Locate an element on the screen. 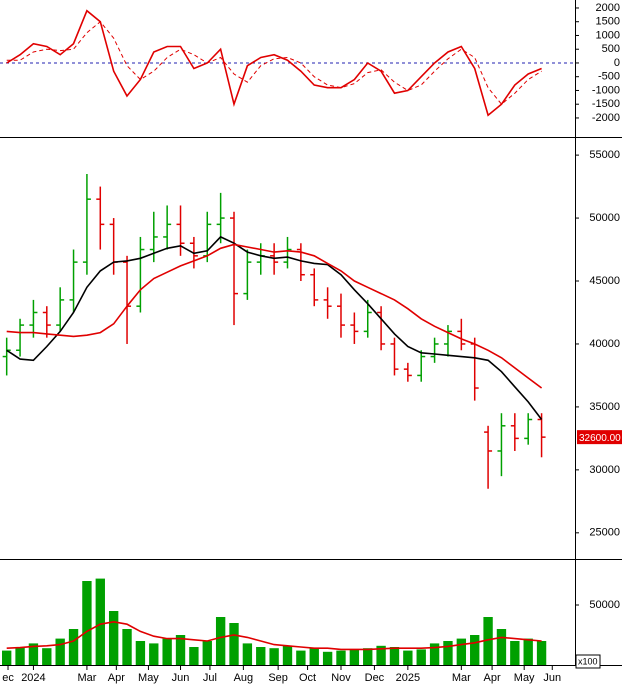 The width and height of the screenshot is (622, 685). y-tick-label: 0 is located at coordinates (617, 63).